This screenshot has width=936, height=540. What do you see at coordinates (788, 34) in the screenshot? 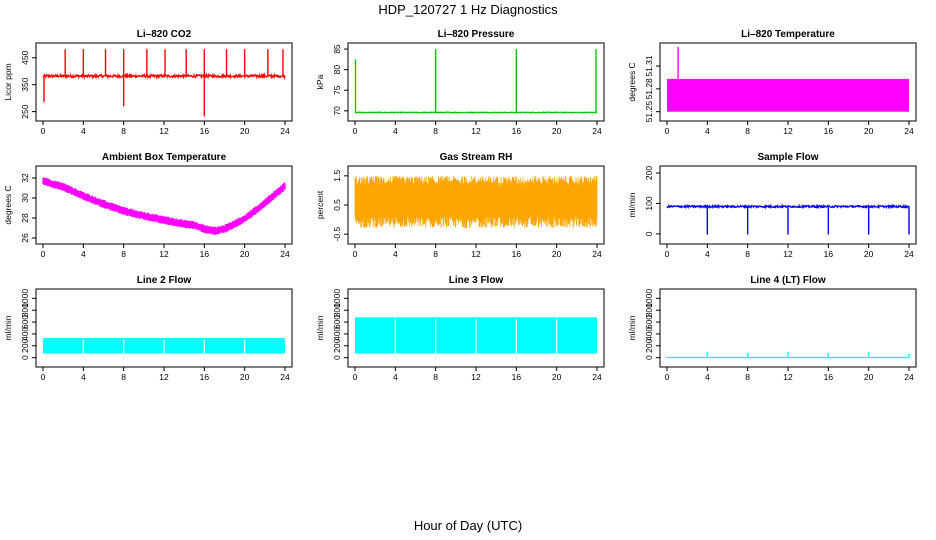
I see `chart-title: Li–820 Temperature` at bounding box center [788, 34].